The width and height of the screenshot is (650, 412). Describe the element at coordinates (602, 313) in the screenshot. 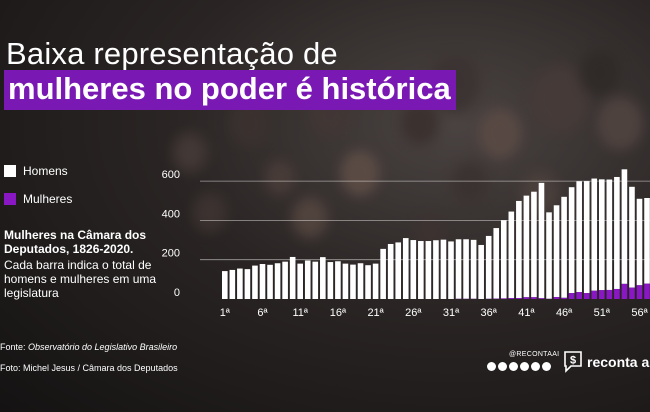

I see `x-tick-label-51: 51ª` at that location.